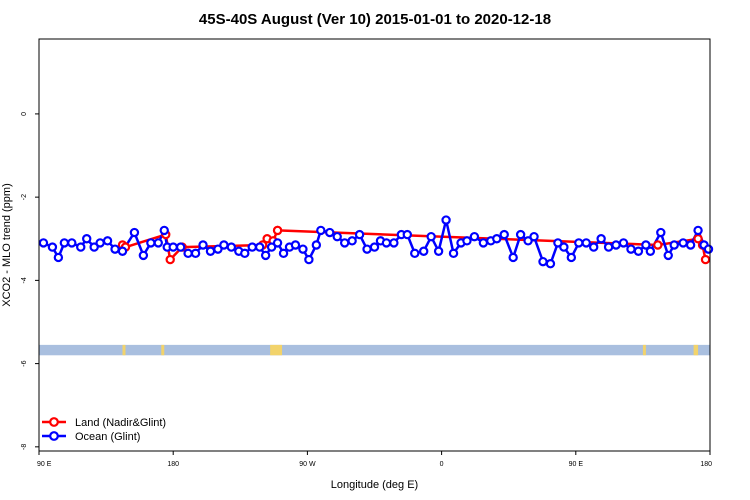 The height and width of the screenshot is (500, 750). What do you see at coordinates (307, 464) in the screenshot?
I see `x-tick-label: 90 W` at bounding box center [307, 464].